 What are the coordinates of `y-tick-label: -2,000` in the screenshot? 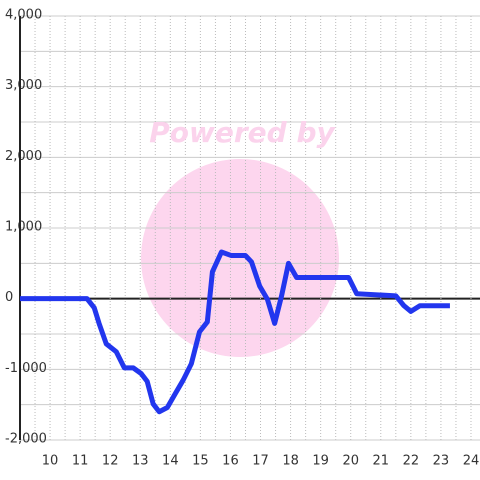 It's located at (26, 439).